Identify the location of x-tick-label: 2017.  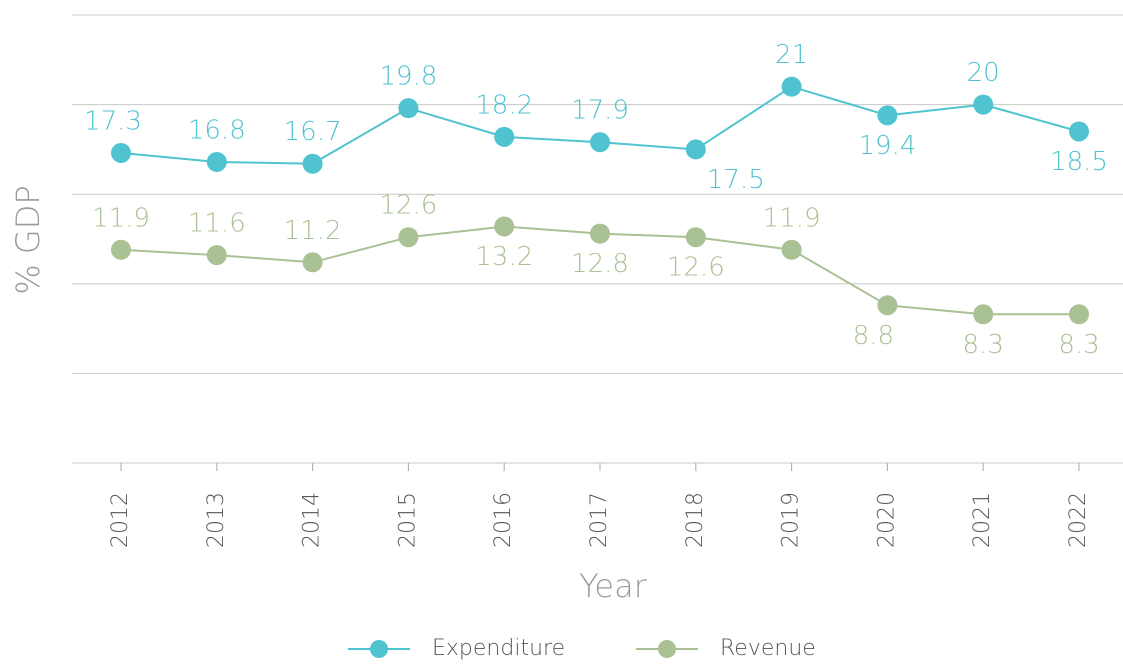
(599, 520).